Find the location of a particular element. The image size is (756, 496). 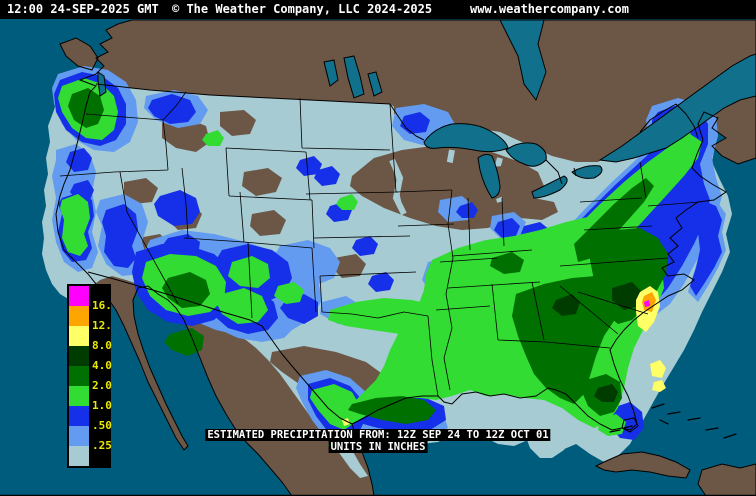

caption-units: UNITS IN INCHES is located at coordinates (378, 447).